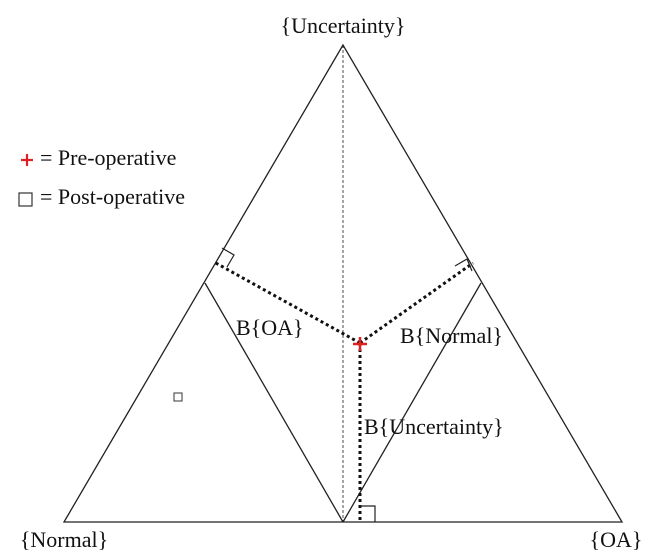  I want to click on perp-right, so click(416, 303).